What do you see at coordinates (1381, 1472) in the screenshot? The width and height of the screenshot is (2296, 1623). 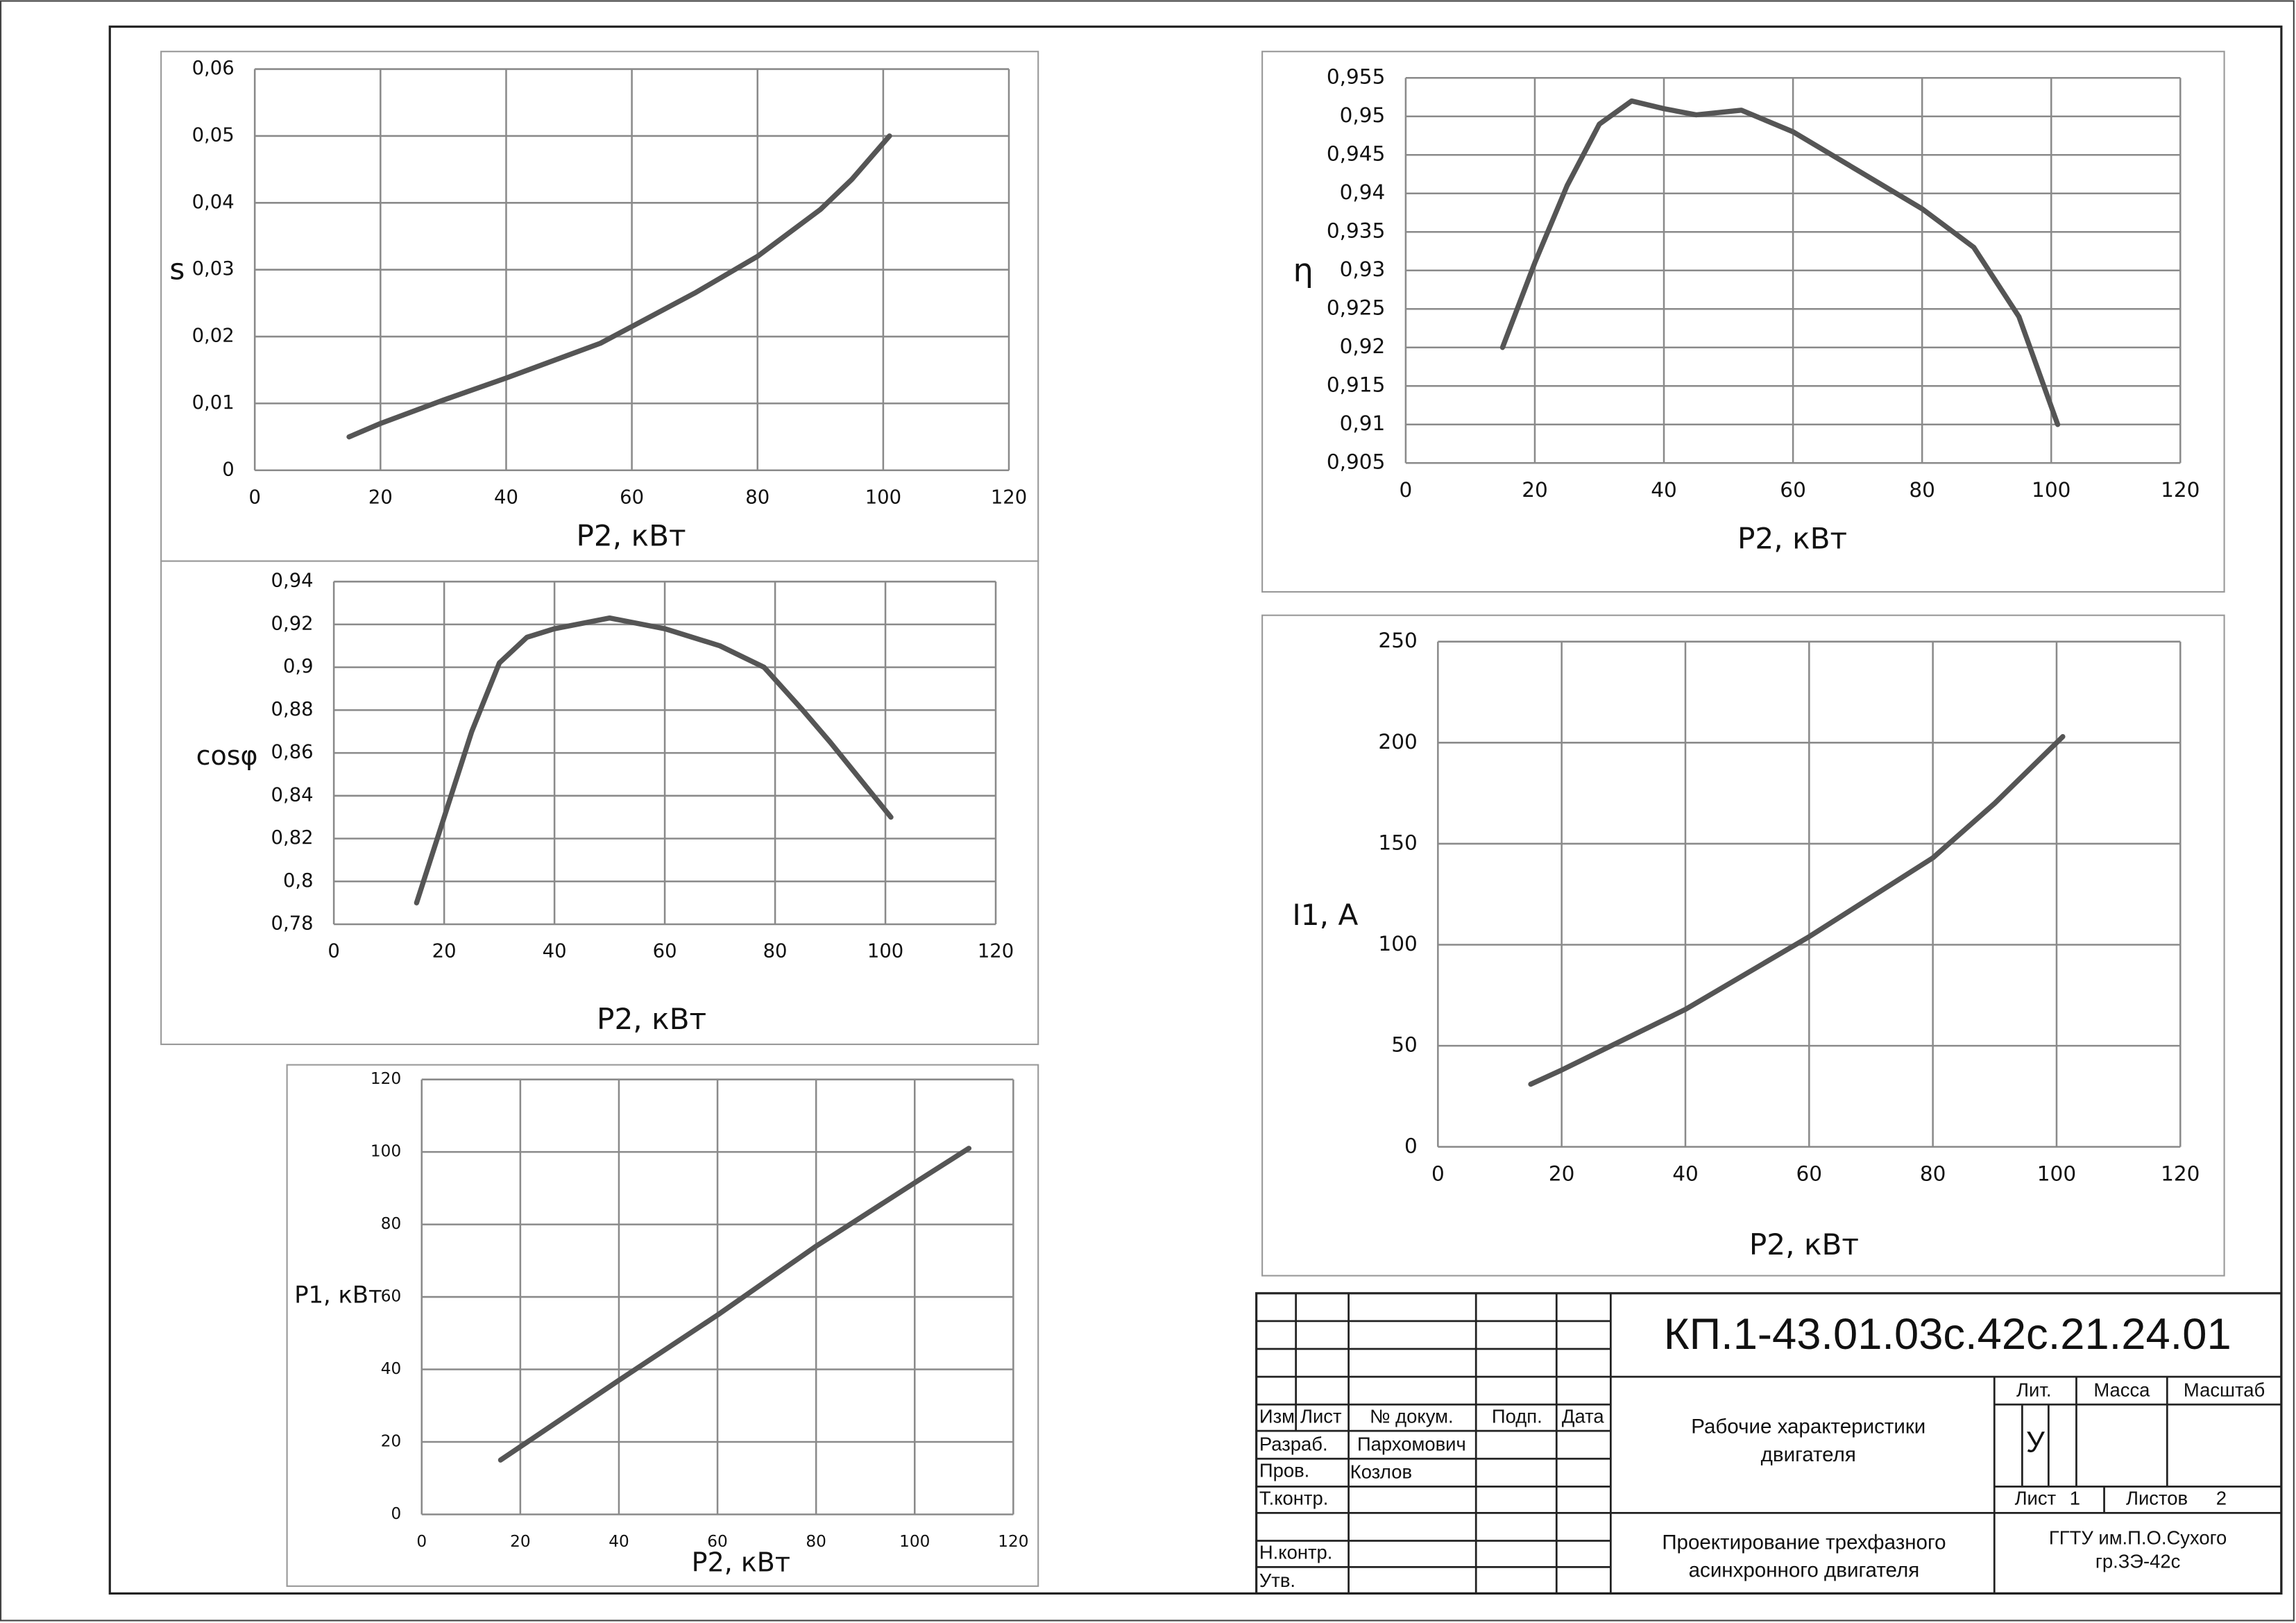 I see `person: Козлов` at bounding box center [1381, 1472].